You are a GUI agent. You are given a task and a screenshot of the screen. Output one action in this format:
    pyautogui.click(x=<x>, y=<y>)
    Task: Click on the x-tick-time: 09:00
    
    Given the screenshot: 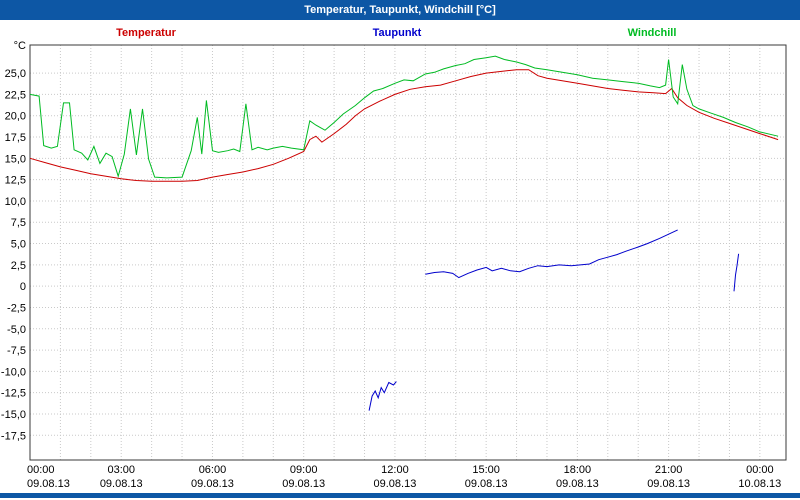 What is the action you would take?
    pyautogui.click(x=304, y=470)
    